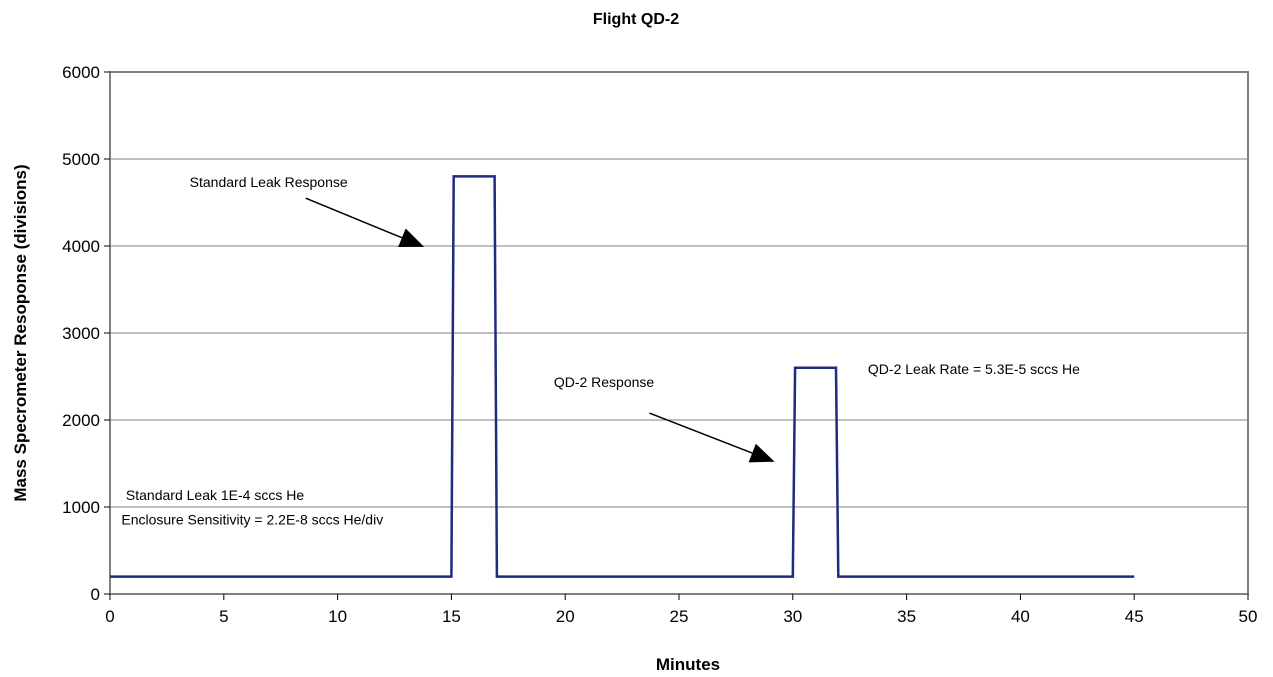 This screenshot has width=1273, height=677. What do you see at coordinates (81, 420) in the screenshot?
I see `y-tick-label: 2000` at bounding box center [81, 420].